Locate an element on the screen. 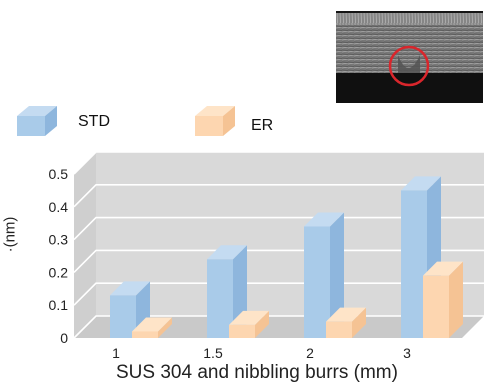 The height and width of the screenshot is (386, 488). x-tick-label: 2 is located at coordinates (310, 353).